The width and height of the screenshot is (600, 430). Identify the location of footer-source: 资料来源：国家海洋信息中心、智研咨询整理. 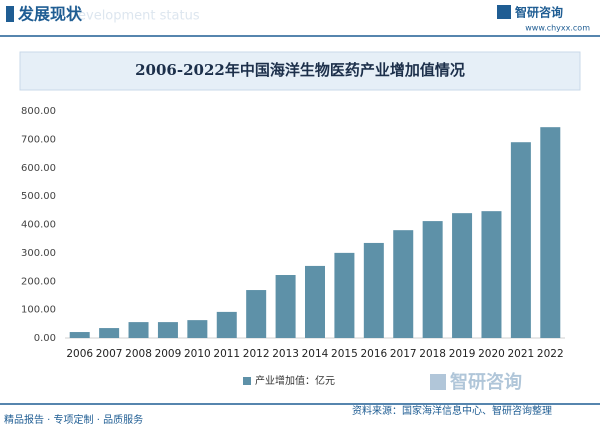
(452, 410).